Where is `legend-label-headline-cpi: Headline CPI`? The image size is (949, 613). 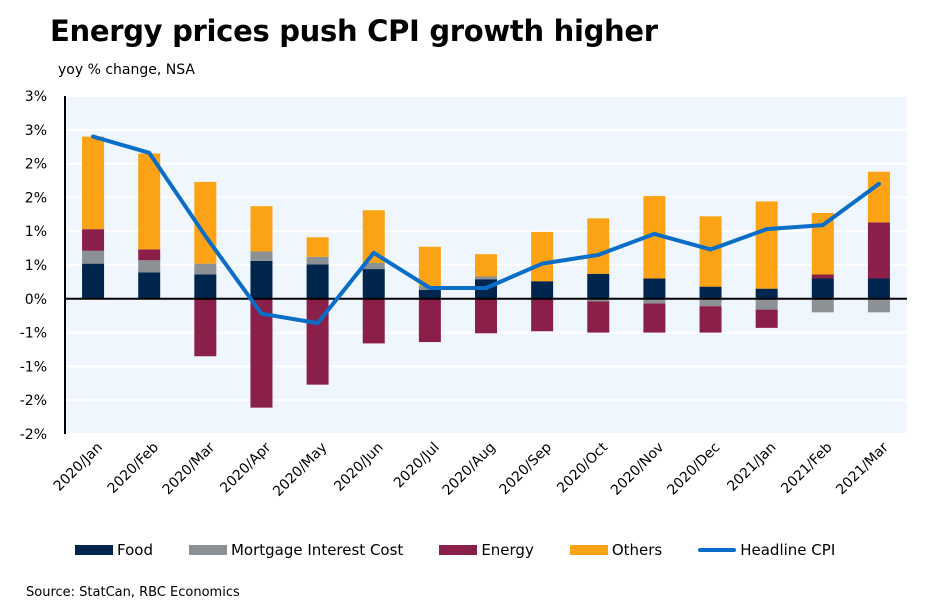 legend-label-headline-cpi: Headline CPI is located at coordinates (788, 550).